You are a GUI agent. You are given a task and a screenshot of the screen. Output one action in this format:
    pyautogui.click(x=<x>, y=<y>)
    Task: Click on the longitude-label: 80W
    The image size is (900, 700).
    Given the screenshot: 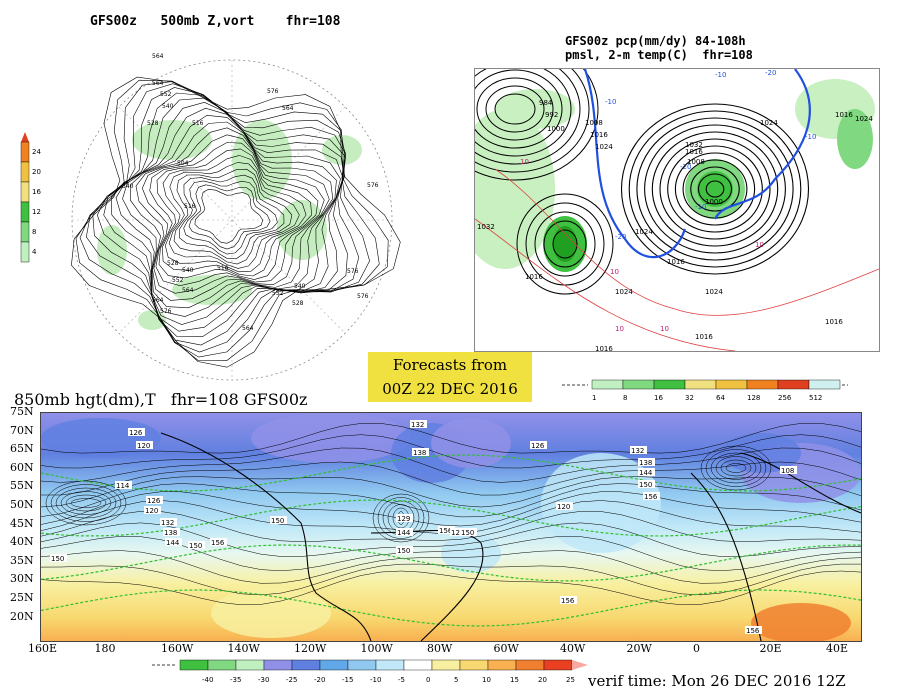 What is the action you would take?
    pyautogui.click(x=440, y=648)
    